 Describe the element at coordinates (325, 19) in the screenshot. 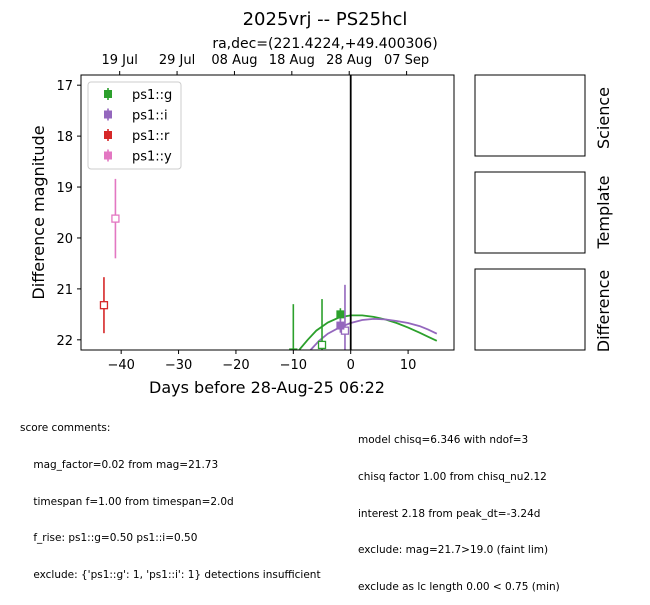

I see `chart-title: 2025vrj -- PS25hcl` at that location.